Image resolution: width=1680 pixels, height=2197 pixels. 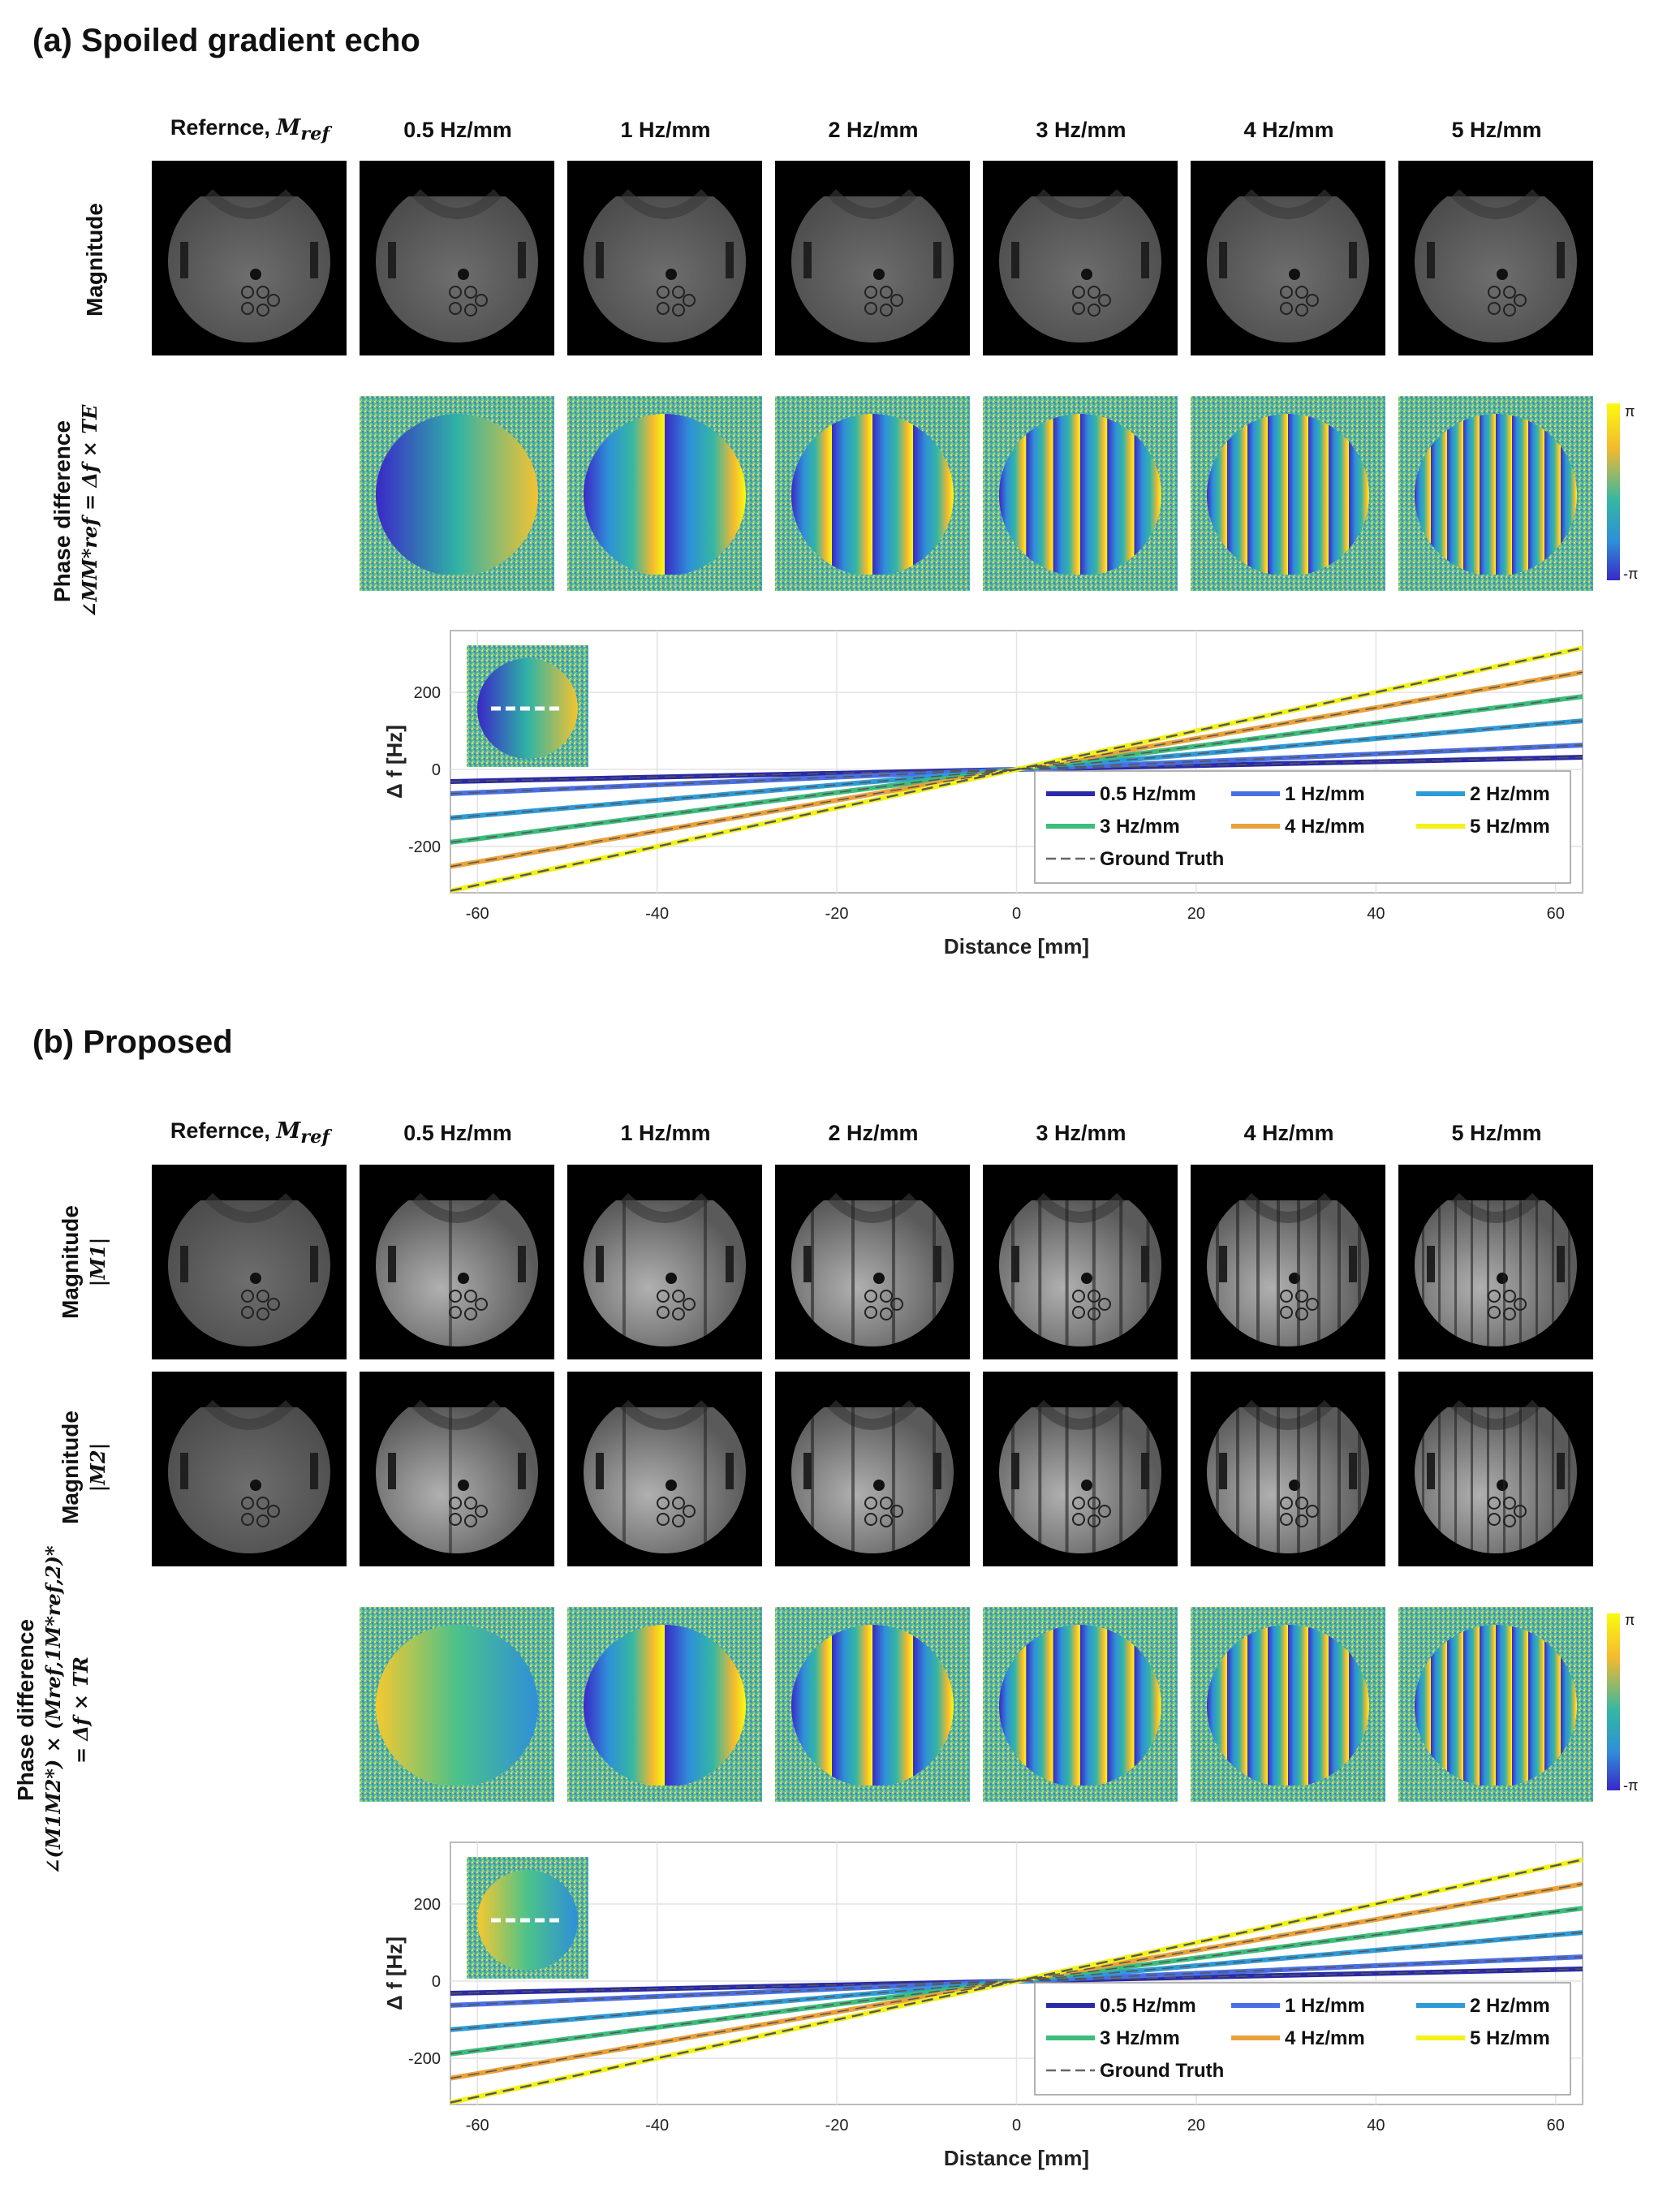 What do you see at coordinates (1148, 794) in the screenshot?
I see `legend-entry: 0.5 Hz/mm` at bounding box center [1148, 794].